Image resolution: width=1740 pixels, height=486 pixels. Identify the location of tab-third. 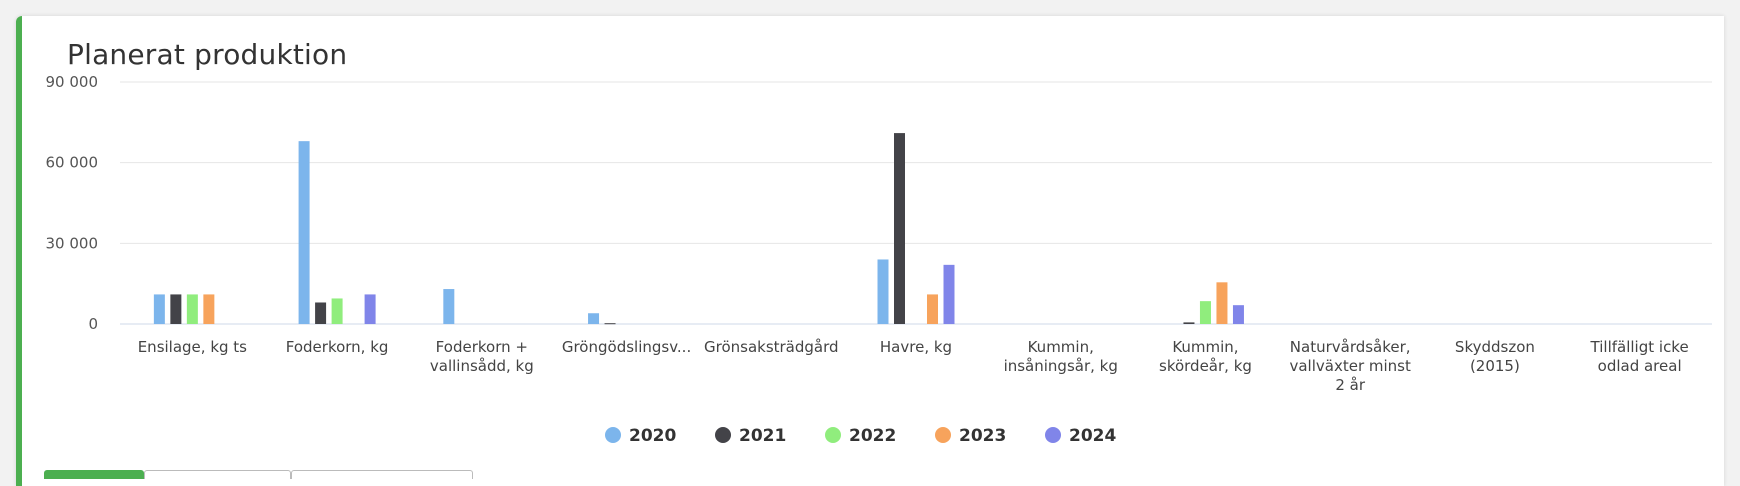
(382, 474).